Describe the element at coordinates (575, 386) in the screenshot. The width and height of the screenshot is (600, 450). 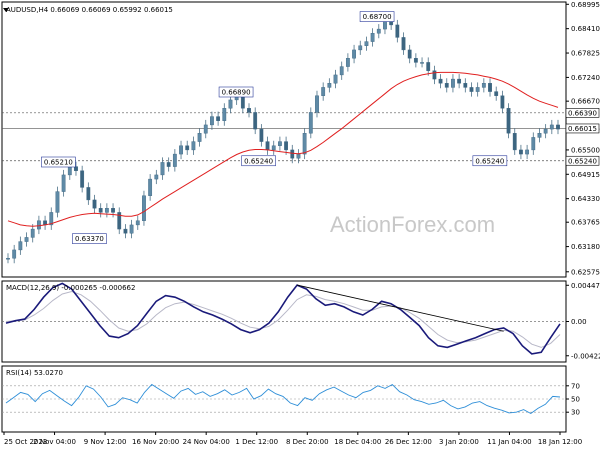
I see `rsi-y-tick-label: 70` at that location.